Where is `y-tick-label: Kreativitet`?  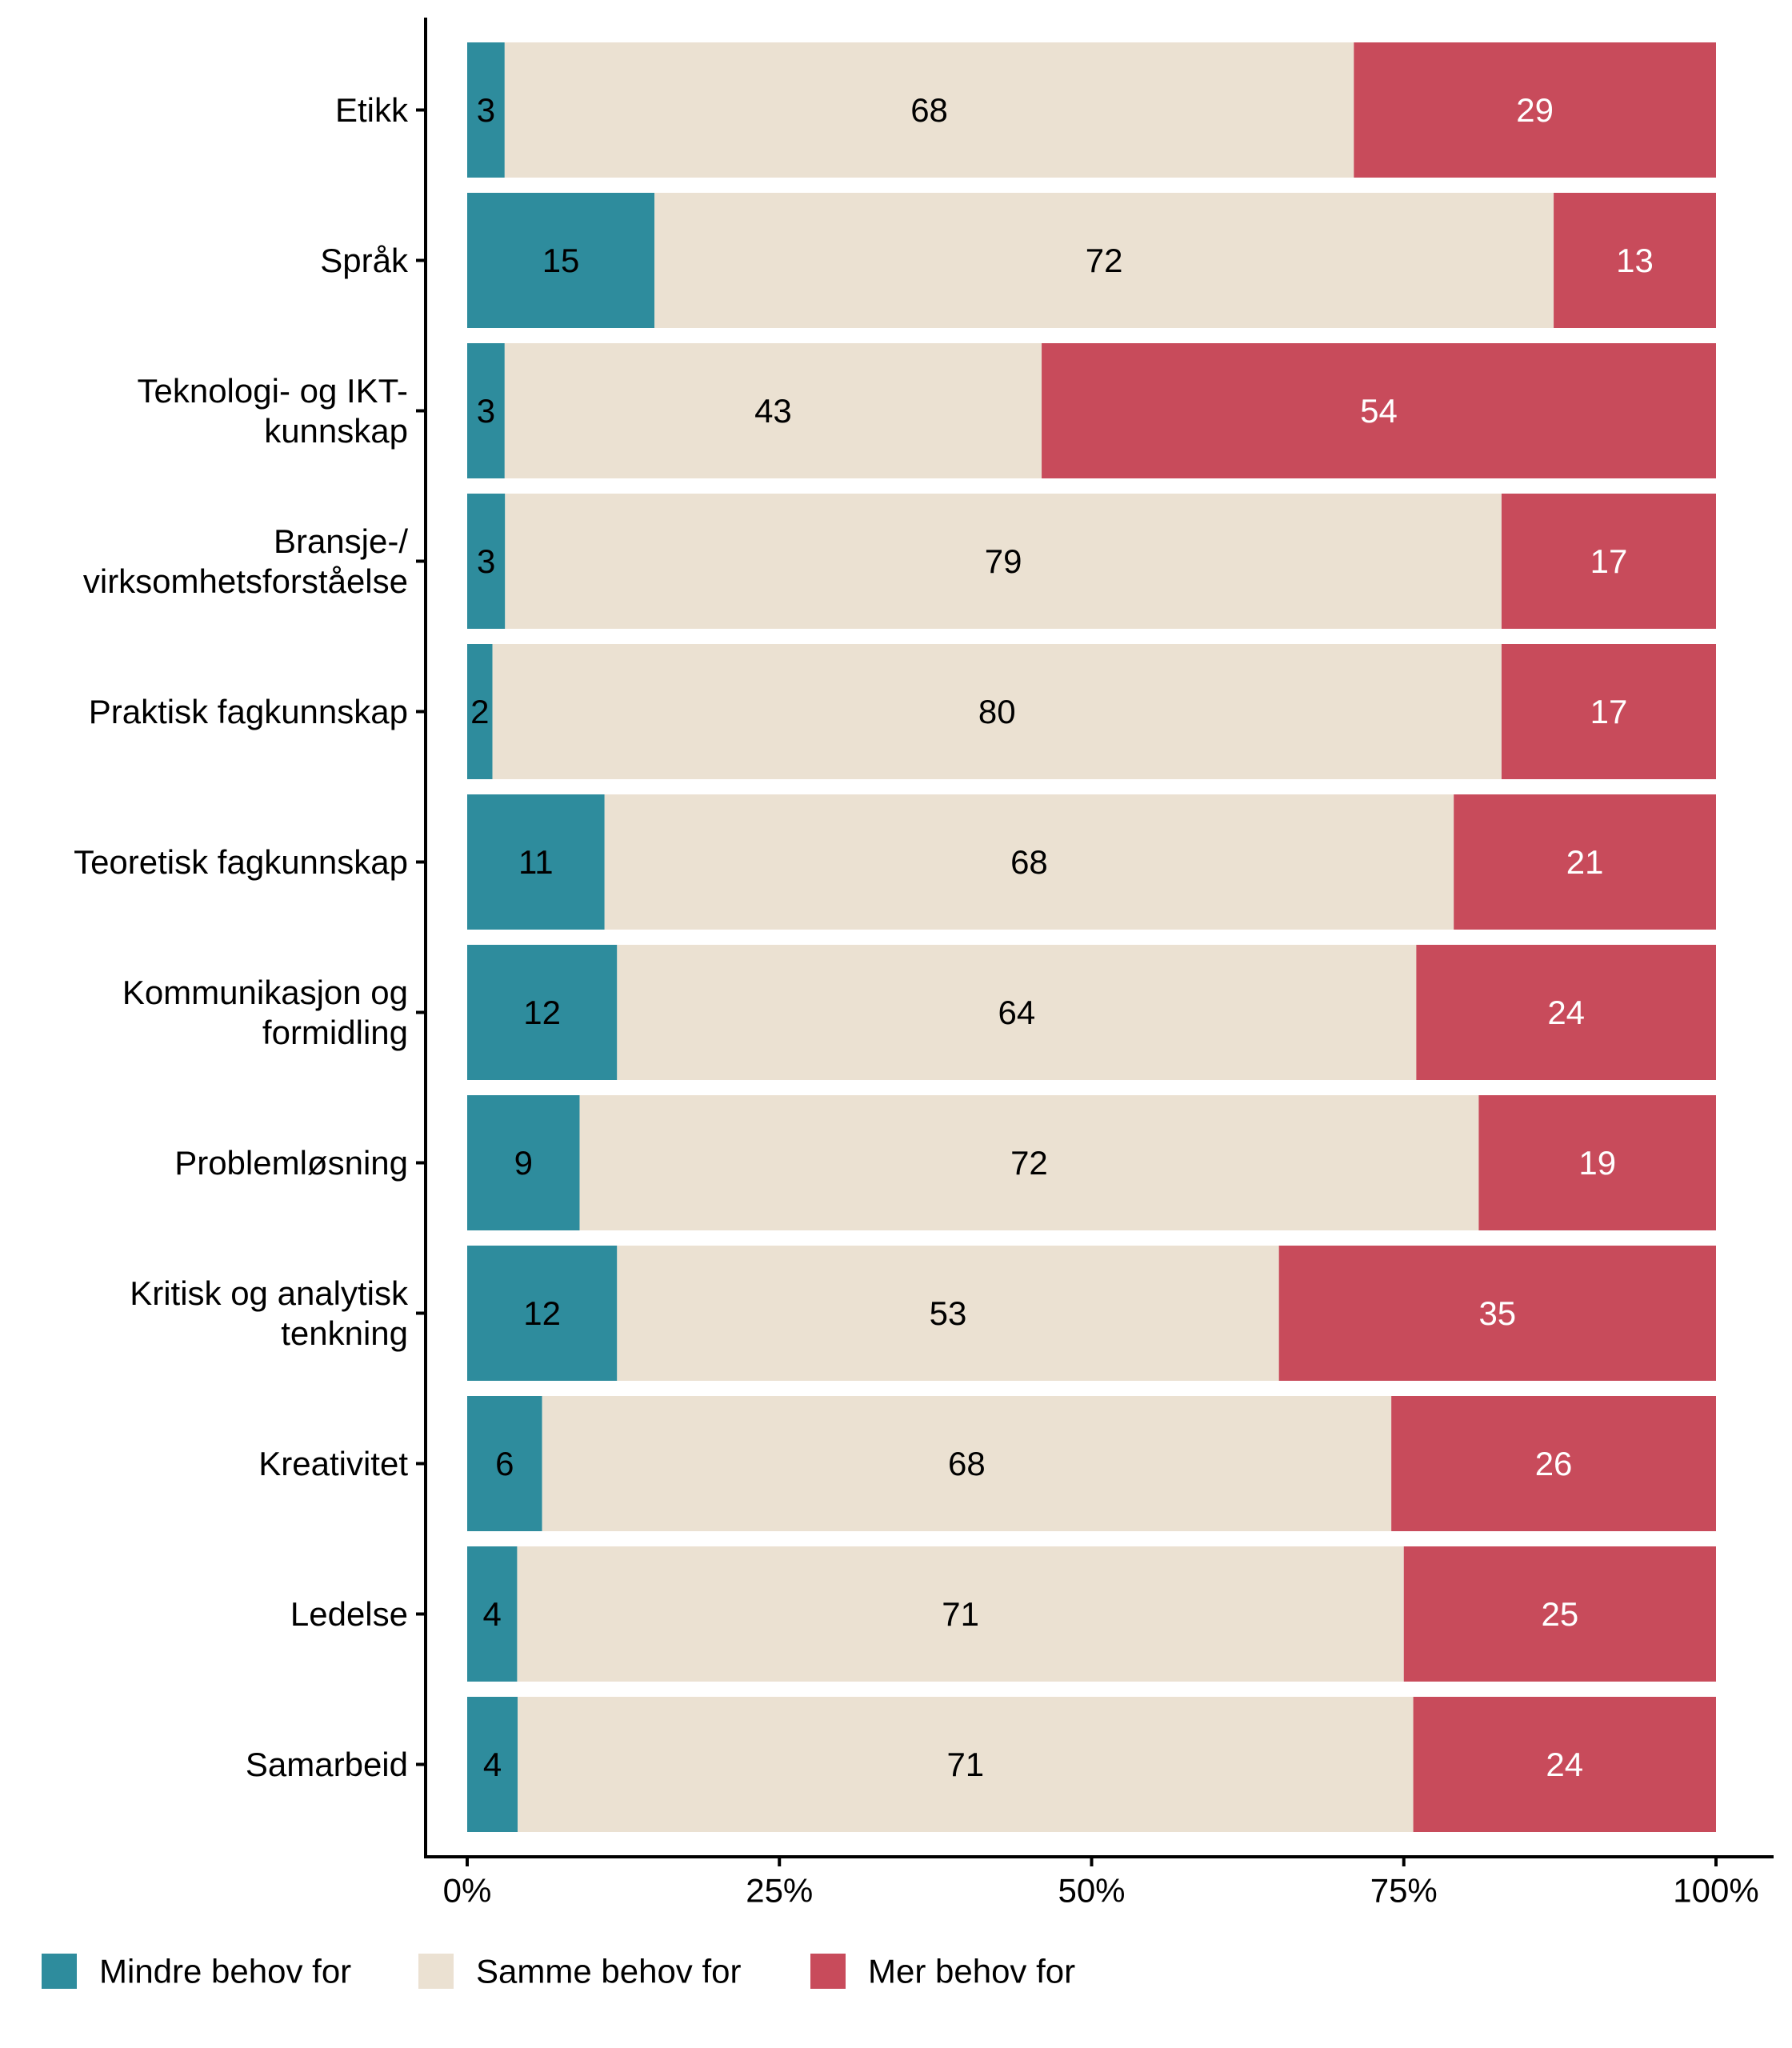 y-tick-label: Kreativitet is located at coordinates (333, 1463).